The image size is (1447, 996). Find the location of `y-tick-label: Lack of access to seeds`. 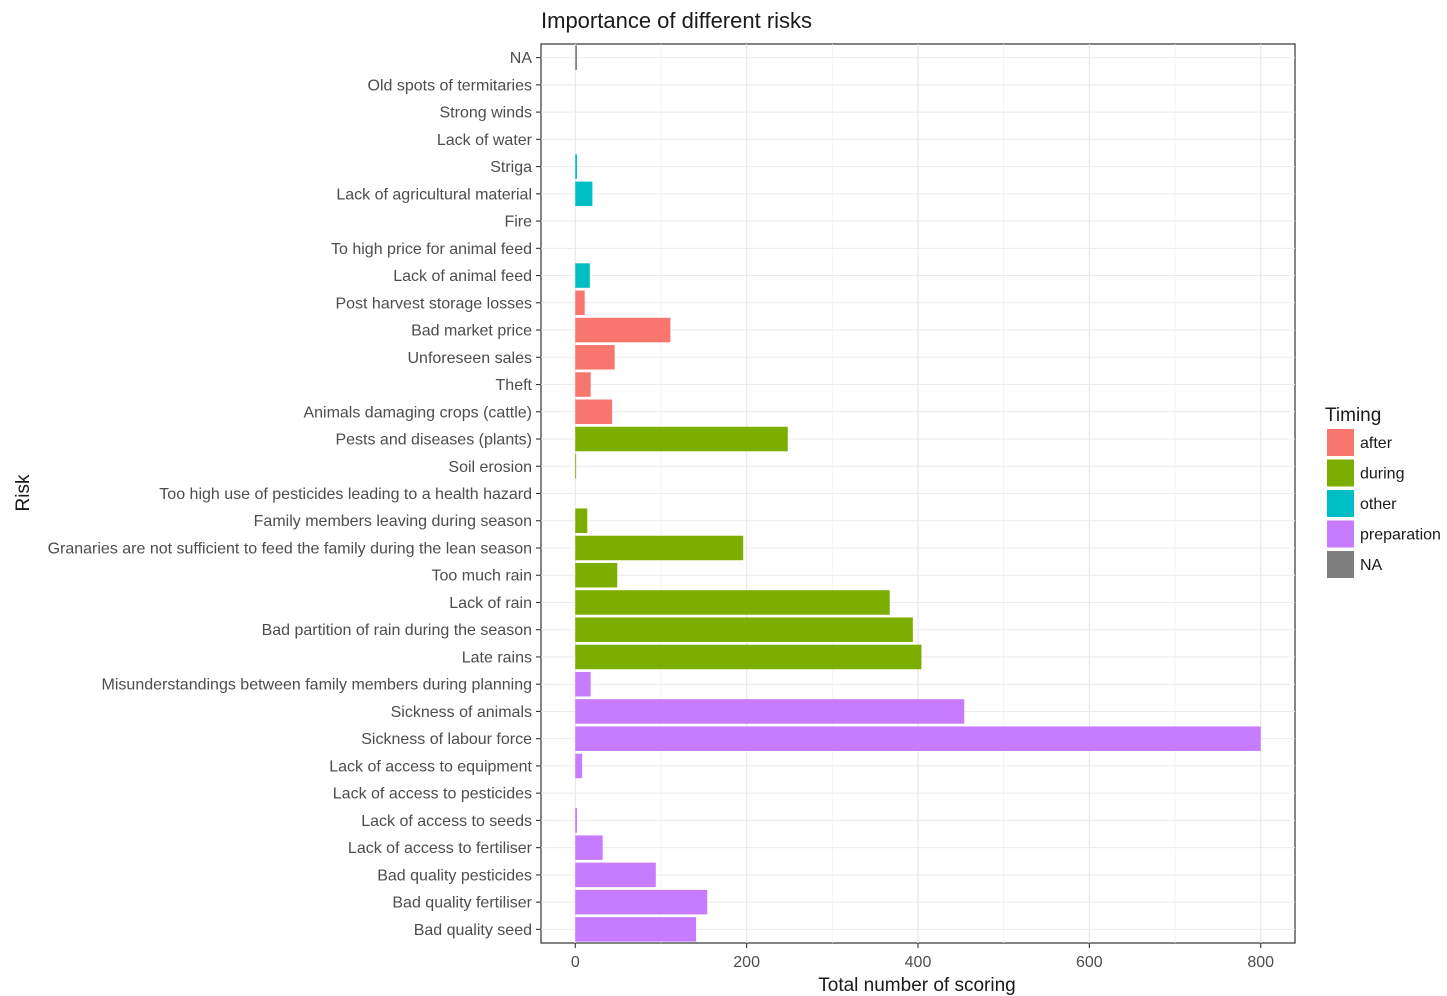

y-tick-label: Lack of access to seeds is located at coordinates (446, 821).